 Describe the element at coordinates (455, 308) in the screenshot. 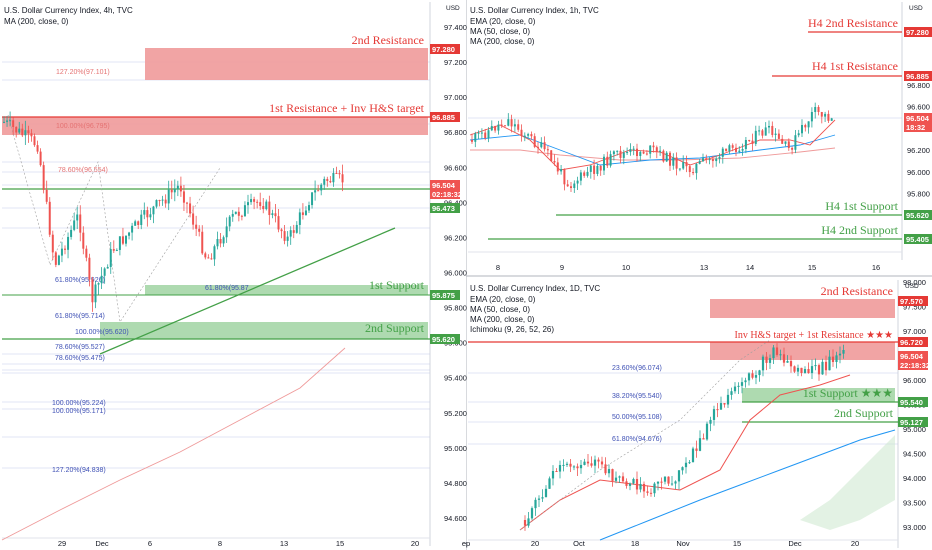

I see `y-tick-label: 95.800` at that location.